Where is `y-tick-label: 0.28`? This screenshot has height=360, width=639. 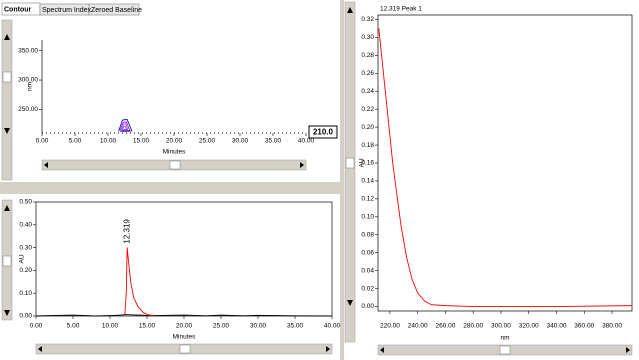
y-tick-label: 0.28 is located at coordinates (367, 55).